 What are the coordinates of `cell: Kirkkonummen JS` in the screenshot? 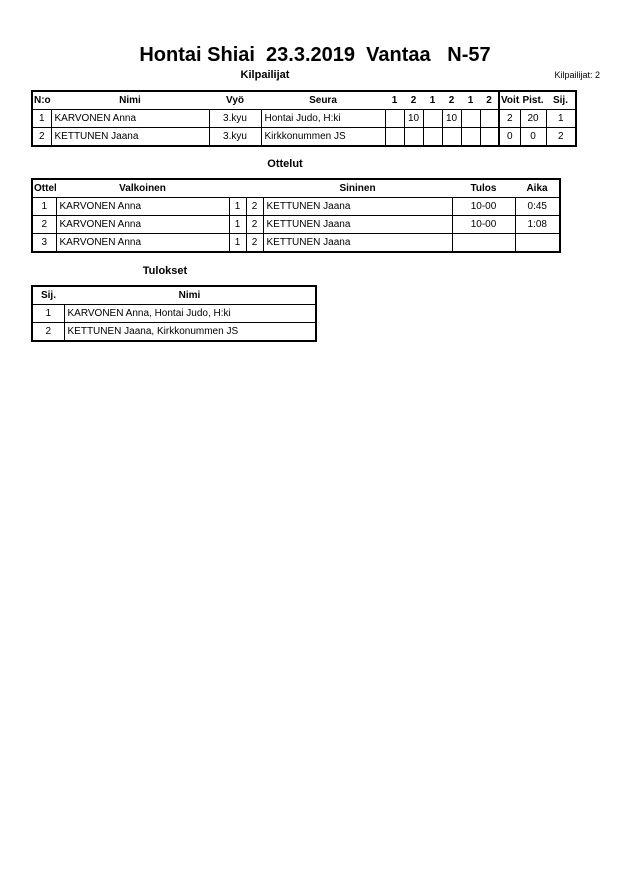 It's located at (323, 137).